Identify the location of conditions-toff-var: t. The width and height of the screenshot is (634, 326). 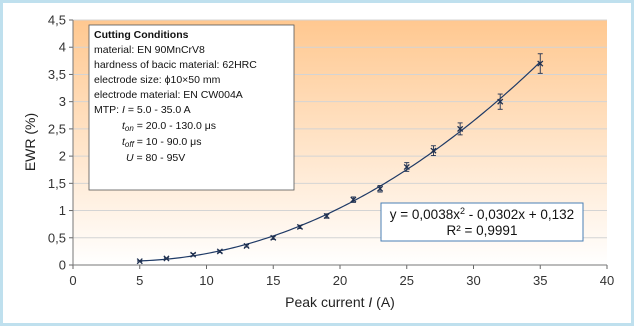
(124, 142).